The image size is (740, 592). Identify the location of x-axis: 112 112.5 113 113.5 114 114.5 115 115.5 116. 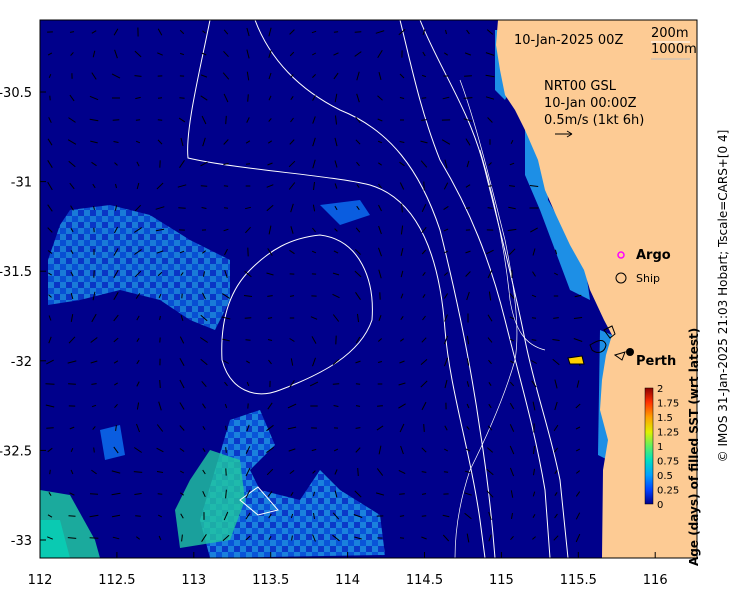
(348, 570).